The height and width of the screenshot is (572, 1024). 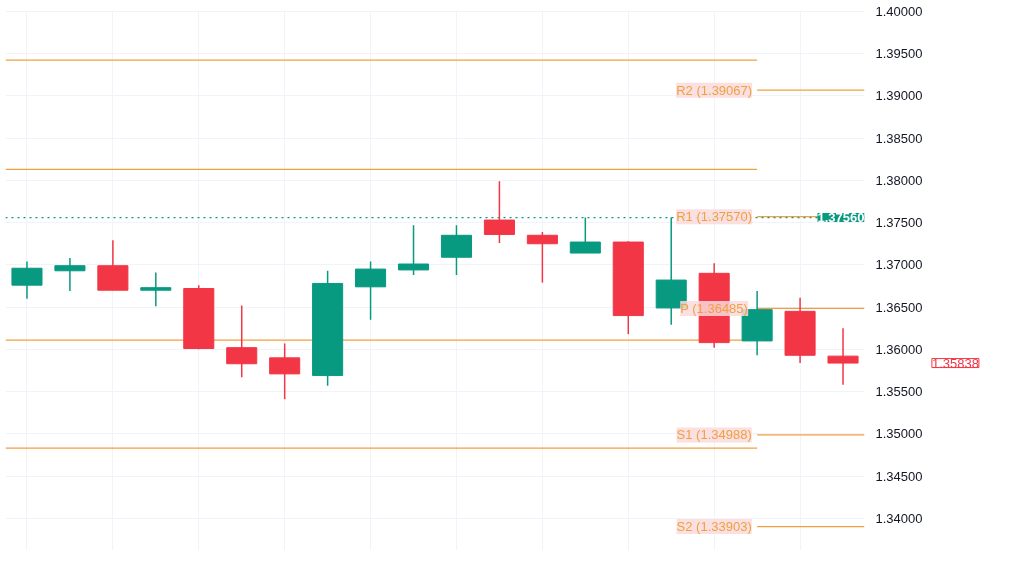 I want to click on y-tick-label: 1.39500, so click(x=899, y=54).